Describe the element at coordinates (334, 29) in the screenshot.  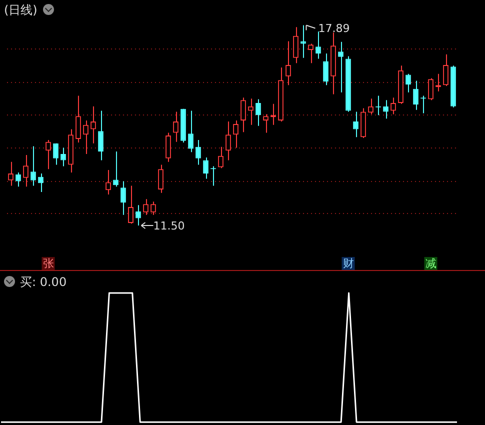
I see `annotation: 17.89` at that location.